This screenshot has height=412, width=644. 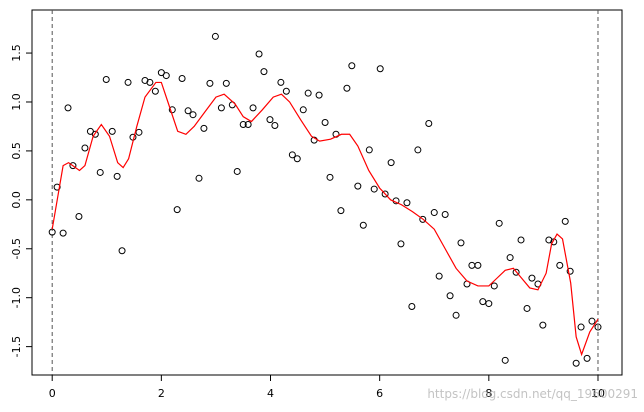 I want to click on y-tick-label: 1.0, so click(x=16, y=102).